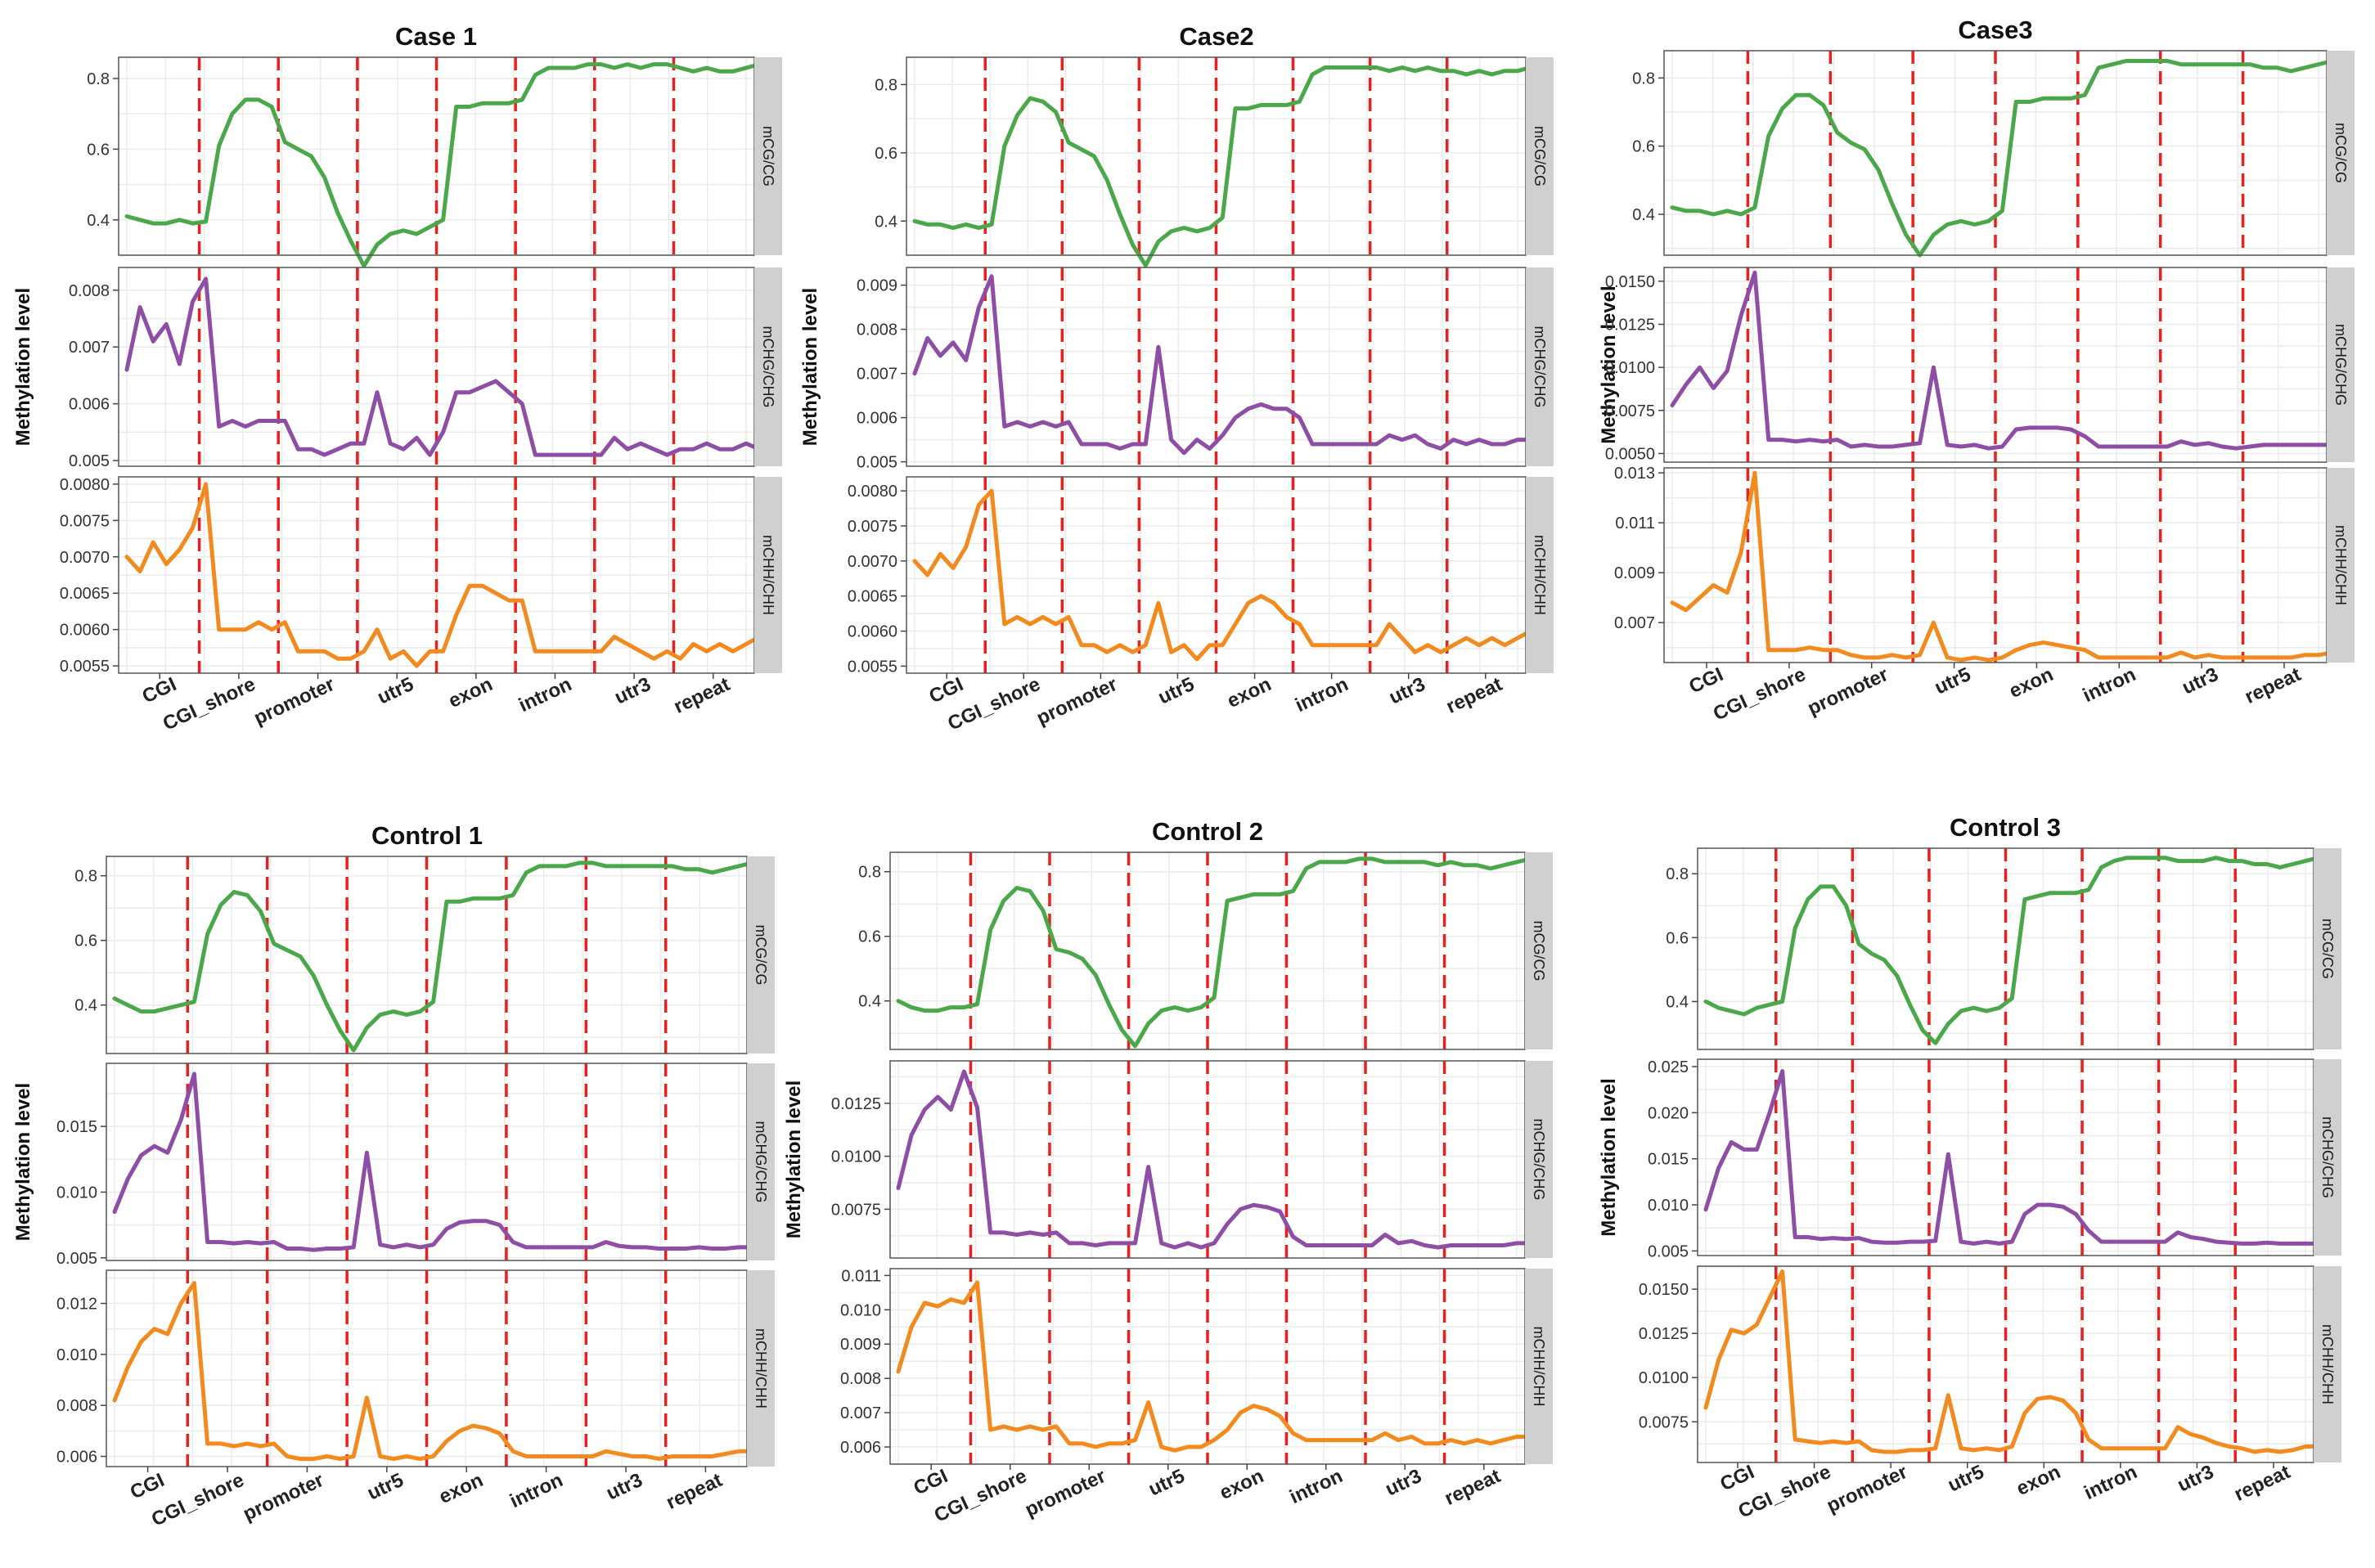 This screenshot has height=1568, width=2375. I want to click on panel-title: Case3, so click(1995, 30).